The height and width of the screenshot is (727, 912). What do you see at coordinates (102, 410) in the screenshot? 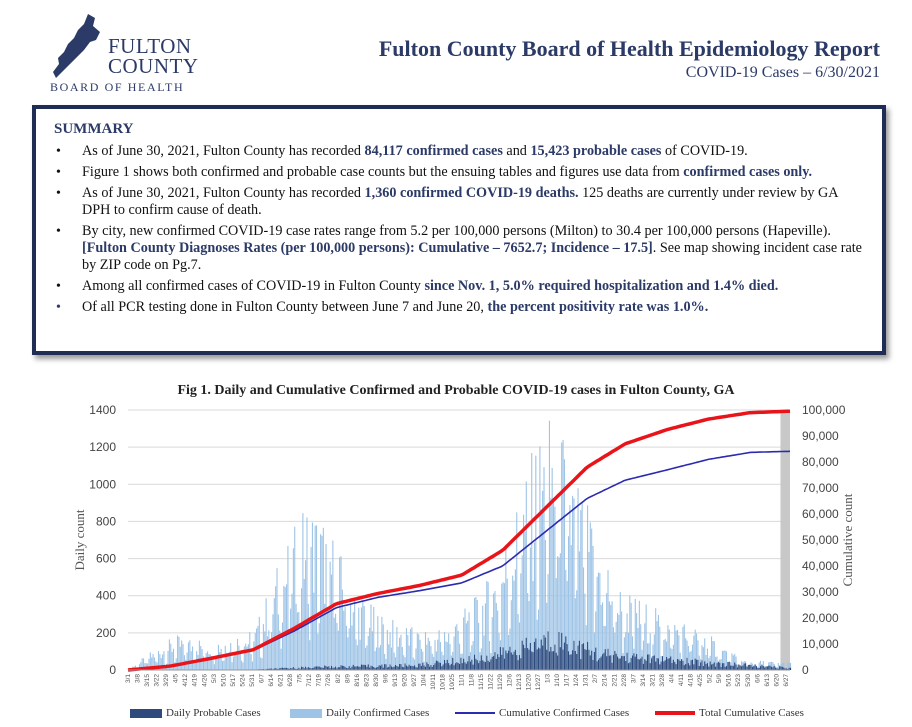
I see `y-tick-label: 1400` at bounding box center [102, 410].